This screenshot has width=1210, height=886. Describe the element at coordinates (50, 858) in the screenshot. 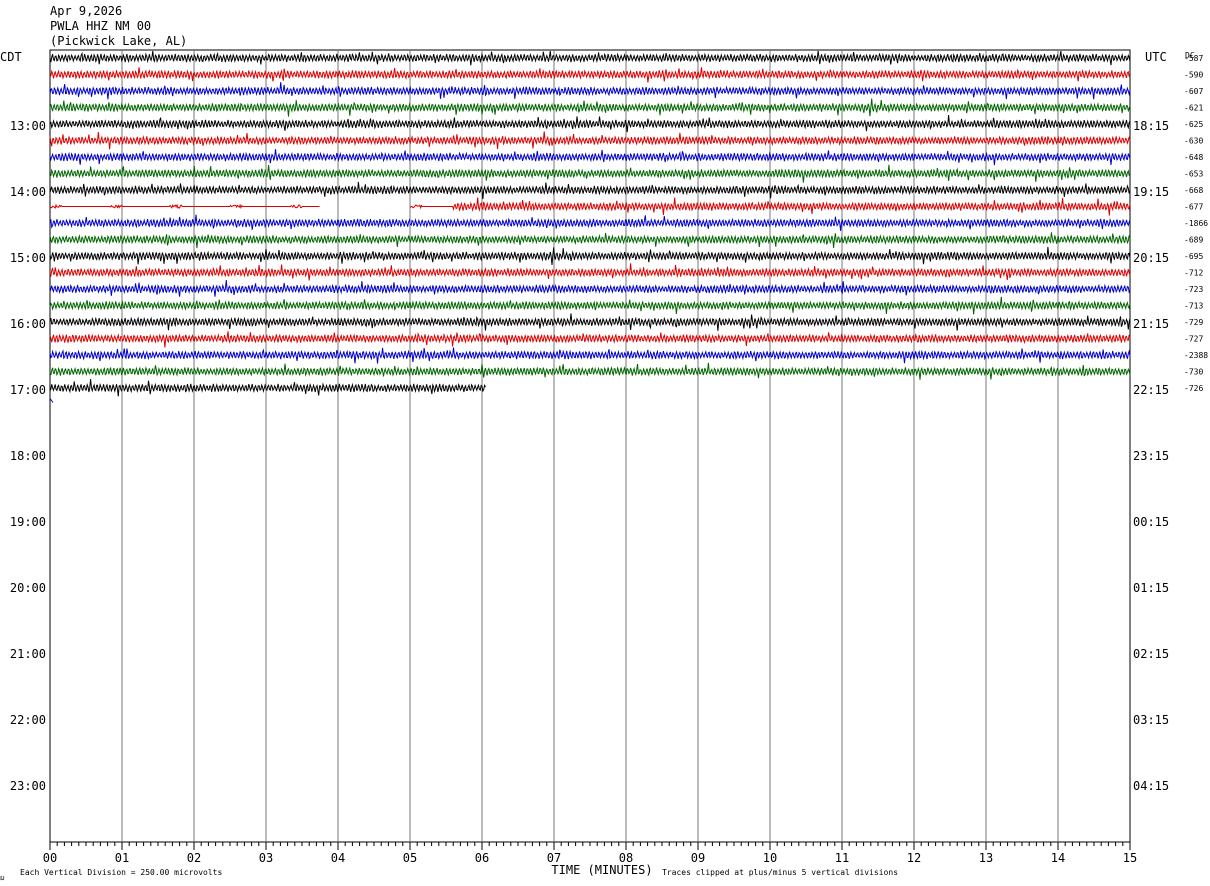

I see `x-tick-label: 00` at that location.